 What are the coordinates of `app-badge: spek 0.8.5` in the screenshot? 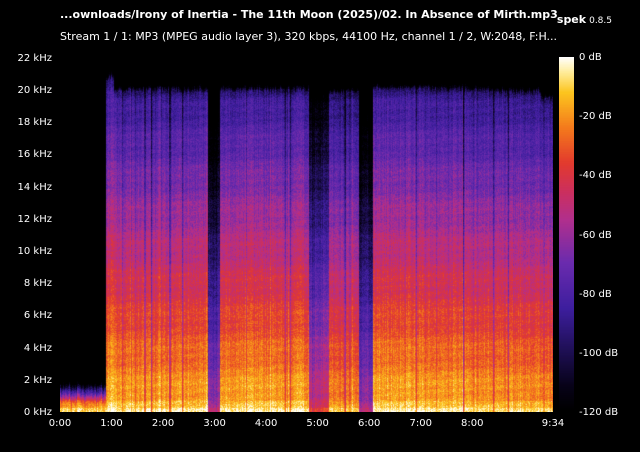 It's located at (584, 17).